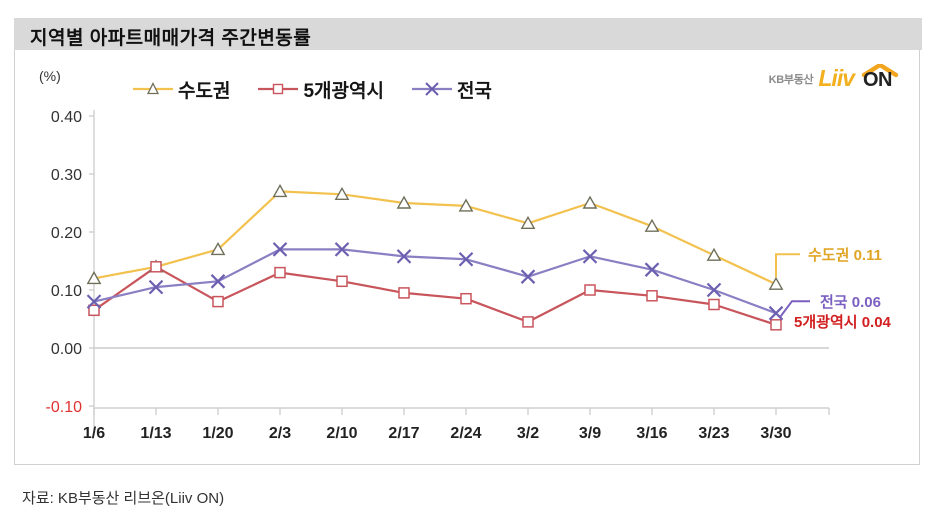 This screenshot has width=936, height=525. I want to click on kb-liiv-on-logo: KB부동산 Liiv ON, so click(836, 77).